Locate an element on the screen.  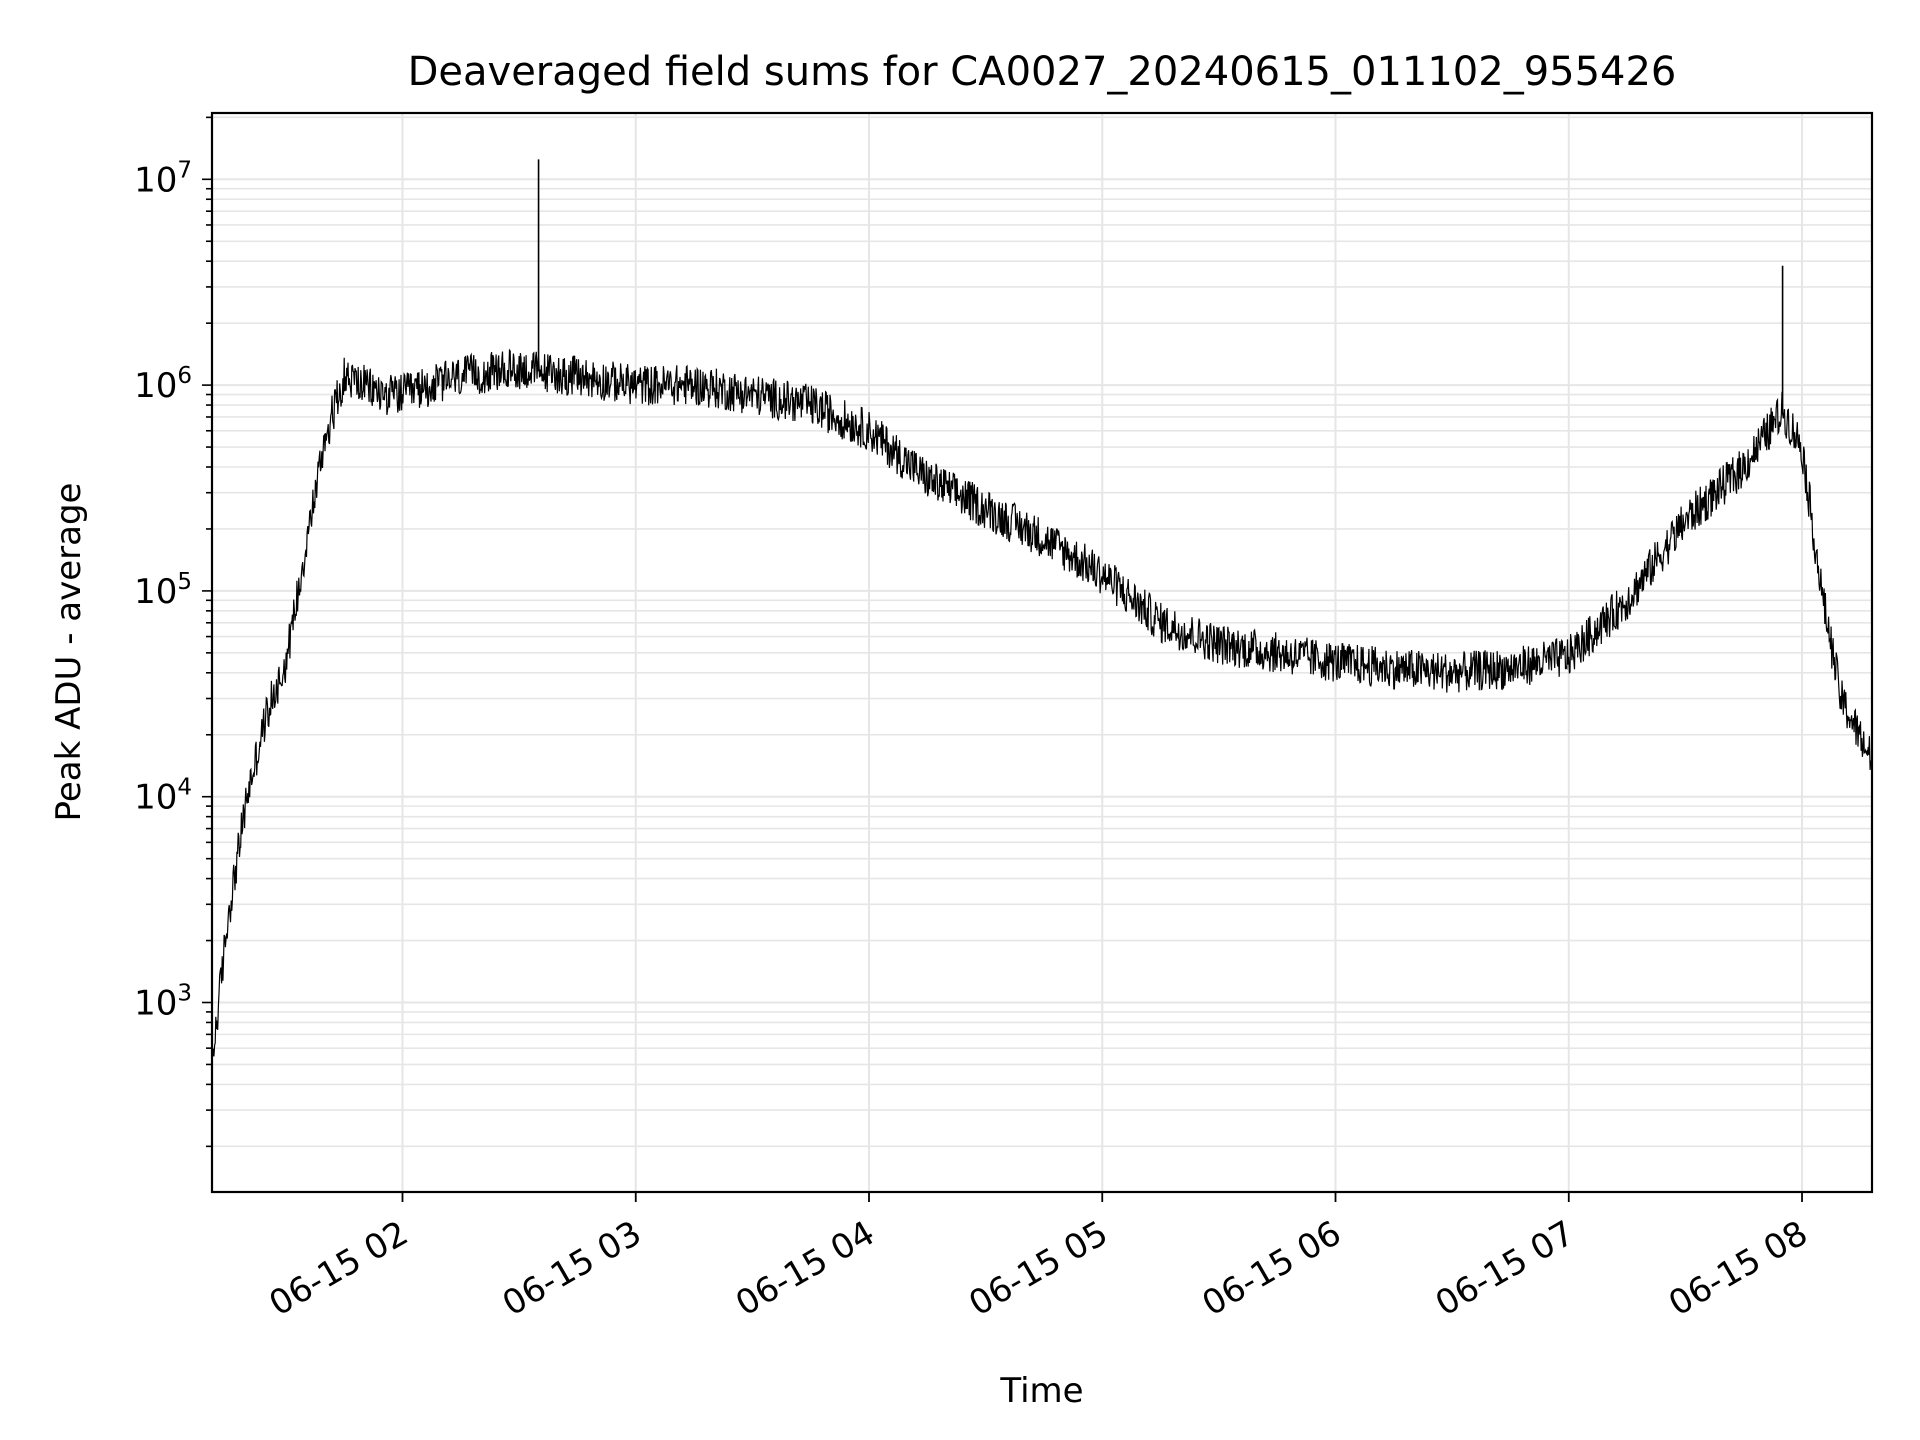
y-axis-label: Peak ADU - average is located at coordinates (69, 652).